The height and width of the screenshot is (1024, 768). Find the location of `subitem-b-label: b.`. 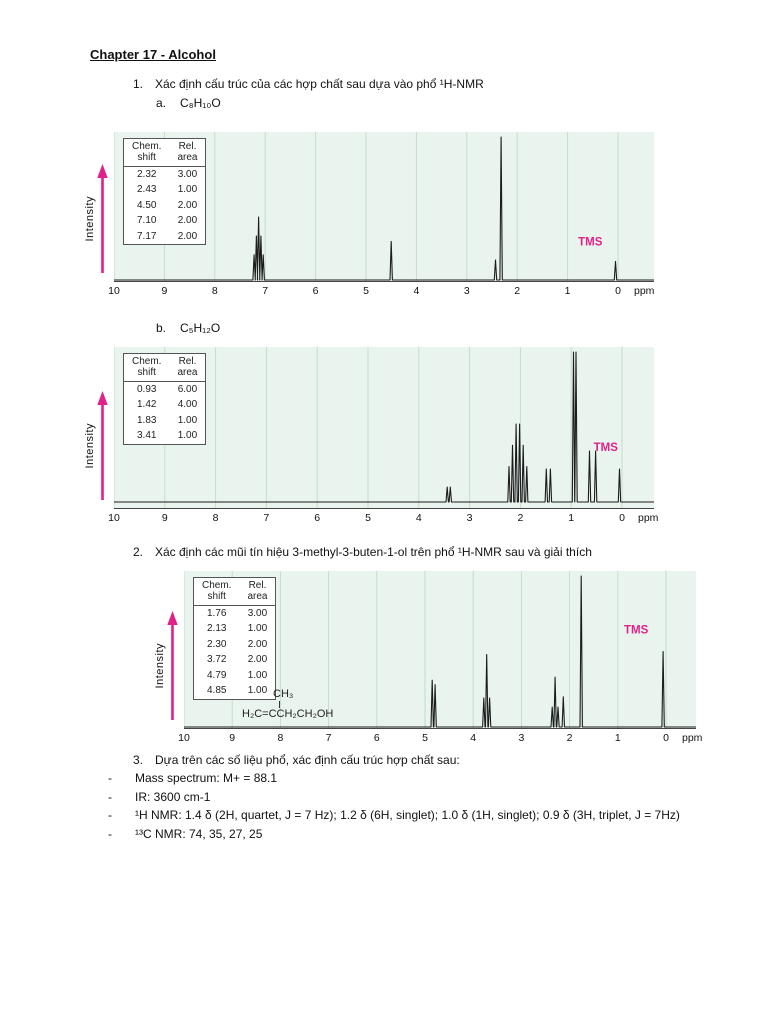

subitem-b-label: b. is located at coordinates (161, 327).